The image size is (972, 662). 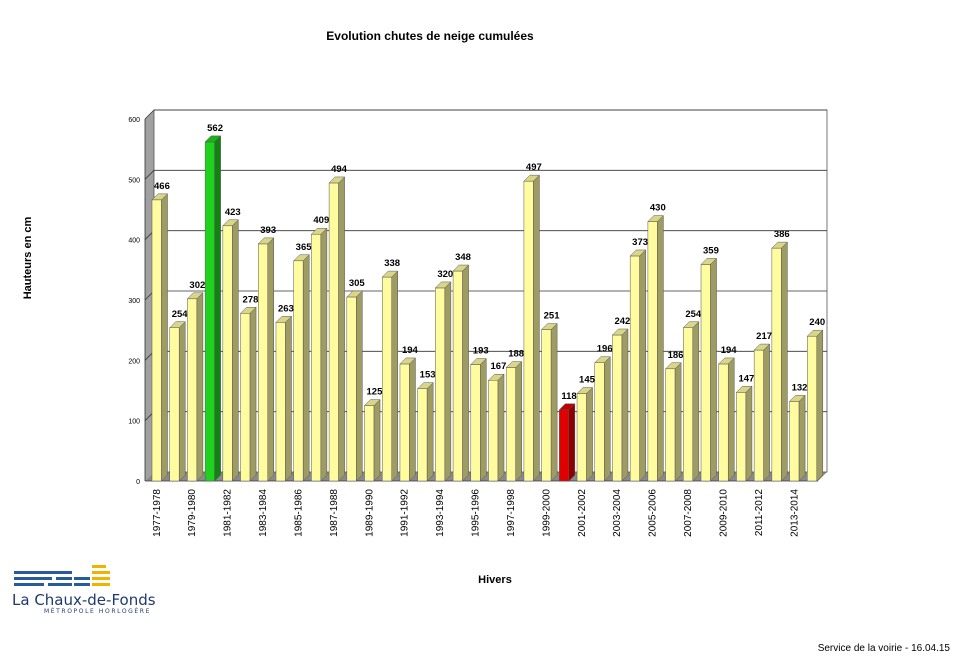 I want to click on bar-value-label: 466, so click(x=162, y=186).